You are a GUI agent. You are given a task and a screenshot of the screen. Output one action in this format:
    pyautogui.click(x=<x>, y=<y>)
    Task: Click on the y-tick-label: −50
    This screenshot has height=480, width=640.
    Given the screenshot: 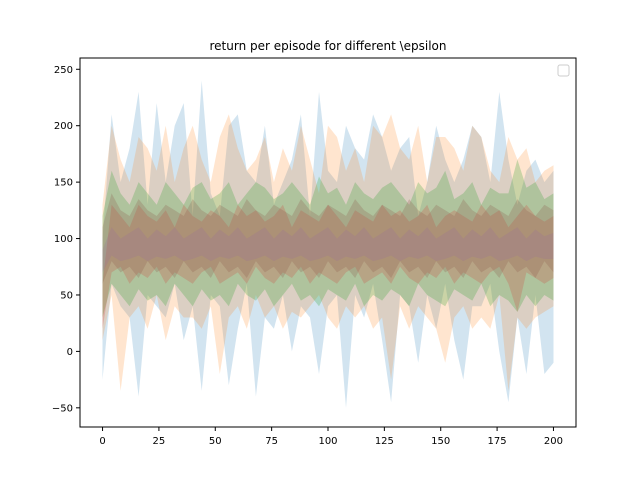 What is the action you would take?
    pyautogui.click(x=62, y=408)
    